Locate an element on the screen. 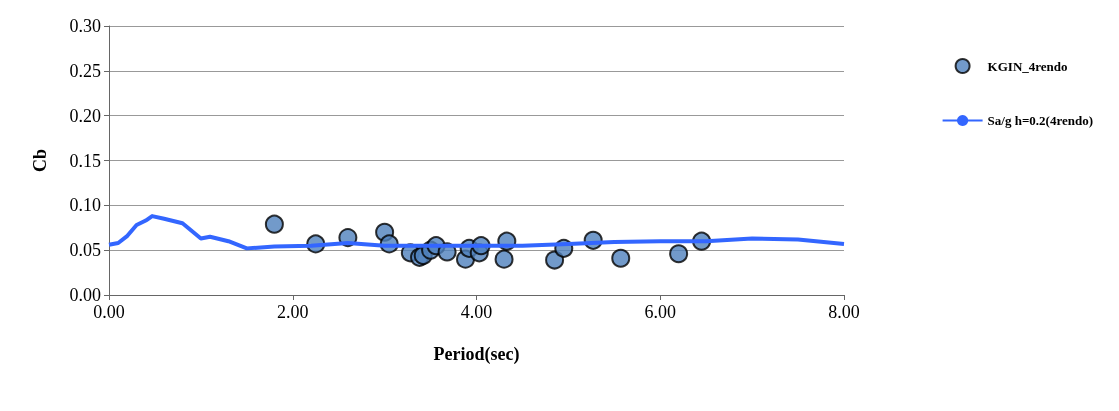 This screenshot has width=1119, height=411. x-axis-title: Period(sec) is located at coordinates (476, 354).